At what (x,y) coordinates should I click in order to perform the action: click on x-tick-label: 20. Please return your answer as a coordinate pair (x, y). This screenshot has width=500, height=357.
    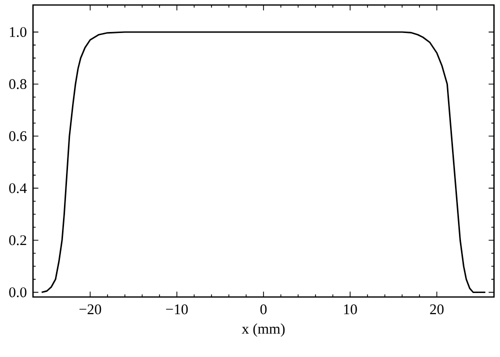
    Looking at the image, I should click on (437, 309).